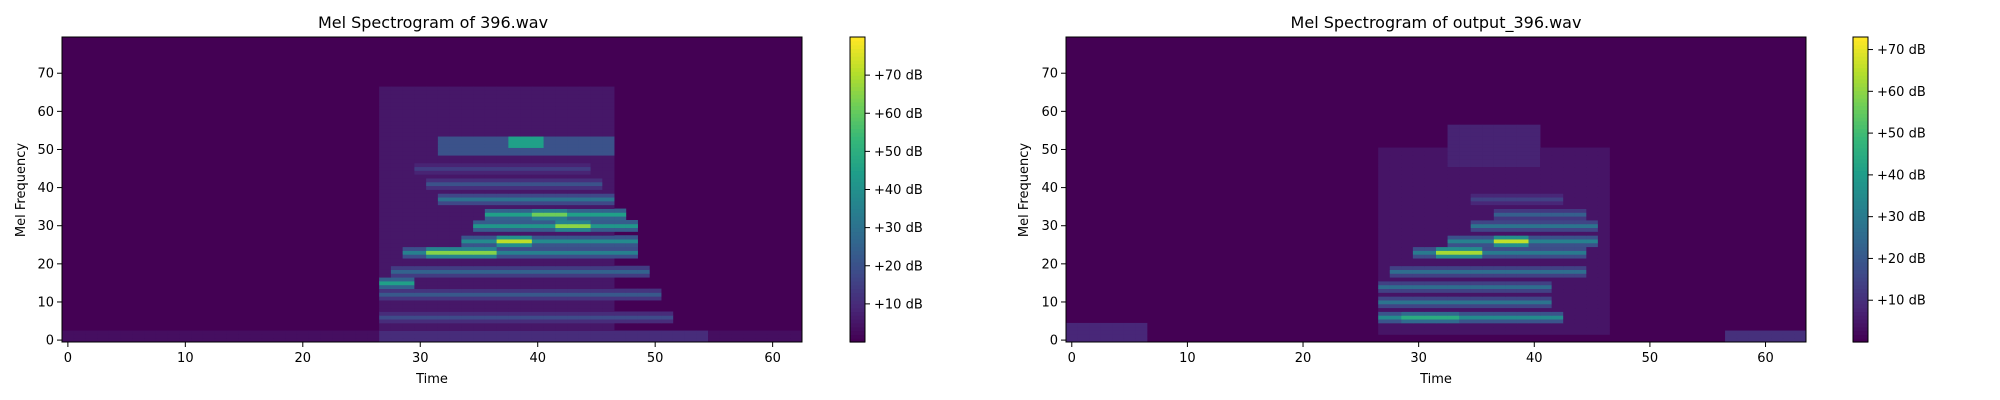 This screenshot has height=400, width=2000. Describe the element at coordinates (1534, 358) in the screenshot. I see `x-tick-label: 40` at that location.